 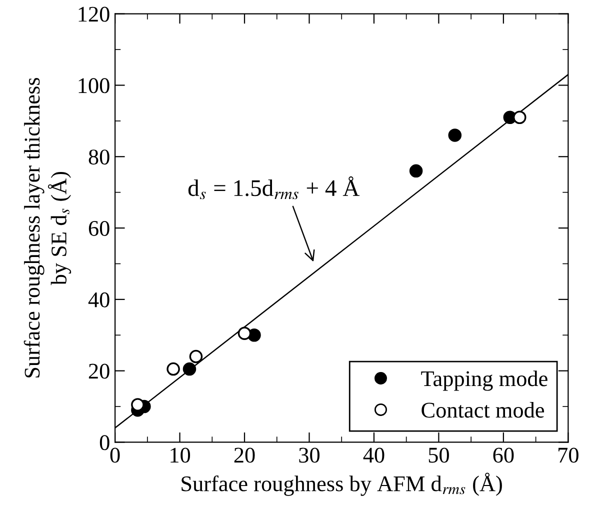 I want to click on y-tick-label: 120, so click(x=94, y=14).